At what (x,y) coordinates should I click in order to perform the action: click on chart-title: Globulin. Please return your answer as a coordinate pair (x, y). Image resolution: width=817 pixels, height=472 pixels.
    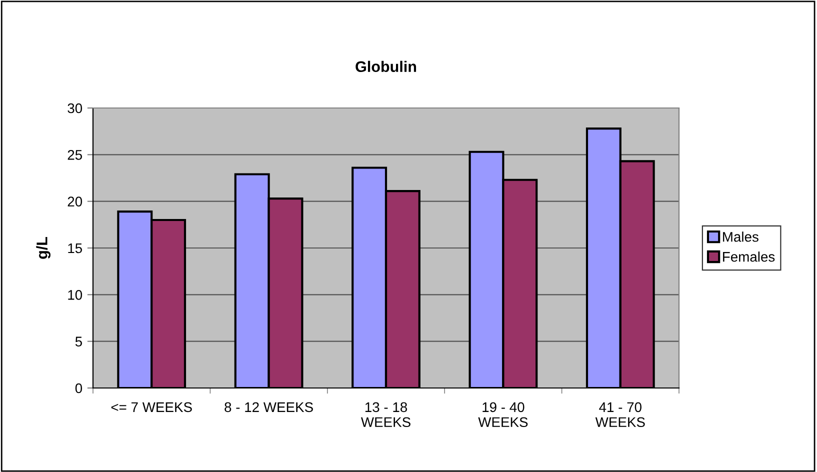
    Looking at the image, I should click on (386, 66).